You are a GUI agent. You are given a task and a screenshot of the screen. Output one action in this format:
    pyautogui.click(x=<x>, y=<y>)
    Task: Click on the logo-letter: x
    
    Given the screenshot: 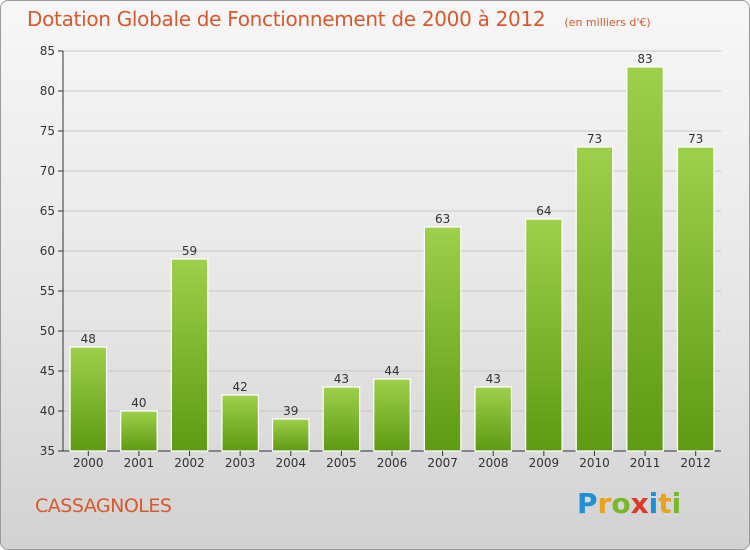 What is the action you would take?
    pyautogui.click(x=639, y=503)
    